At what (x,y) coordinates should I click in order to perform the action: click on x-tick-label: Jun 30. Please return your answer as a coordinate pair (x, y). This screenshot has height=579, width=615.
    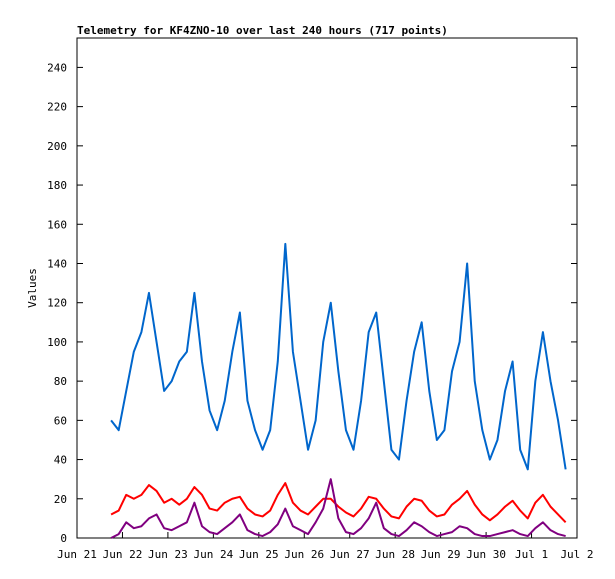
    Looking at the image, I should click on (486, 554).